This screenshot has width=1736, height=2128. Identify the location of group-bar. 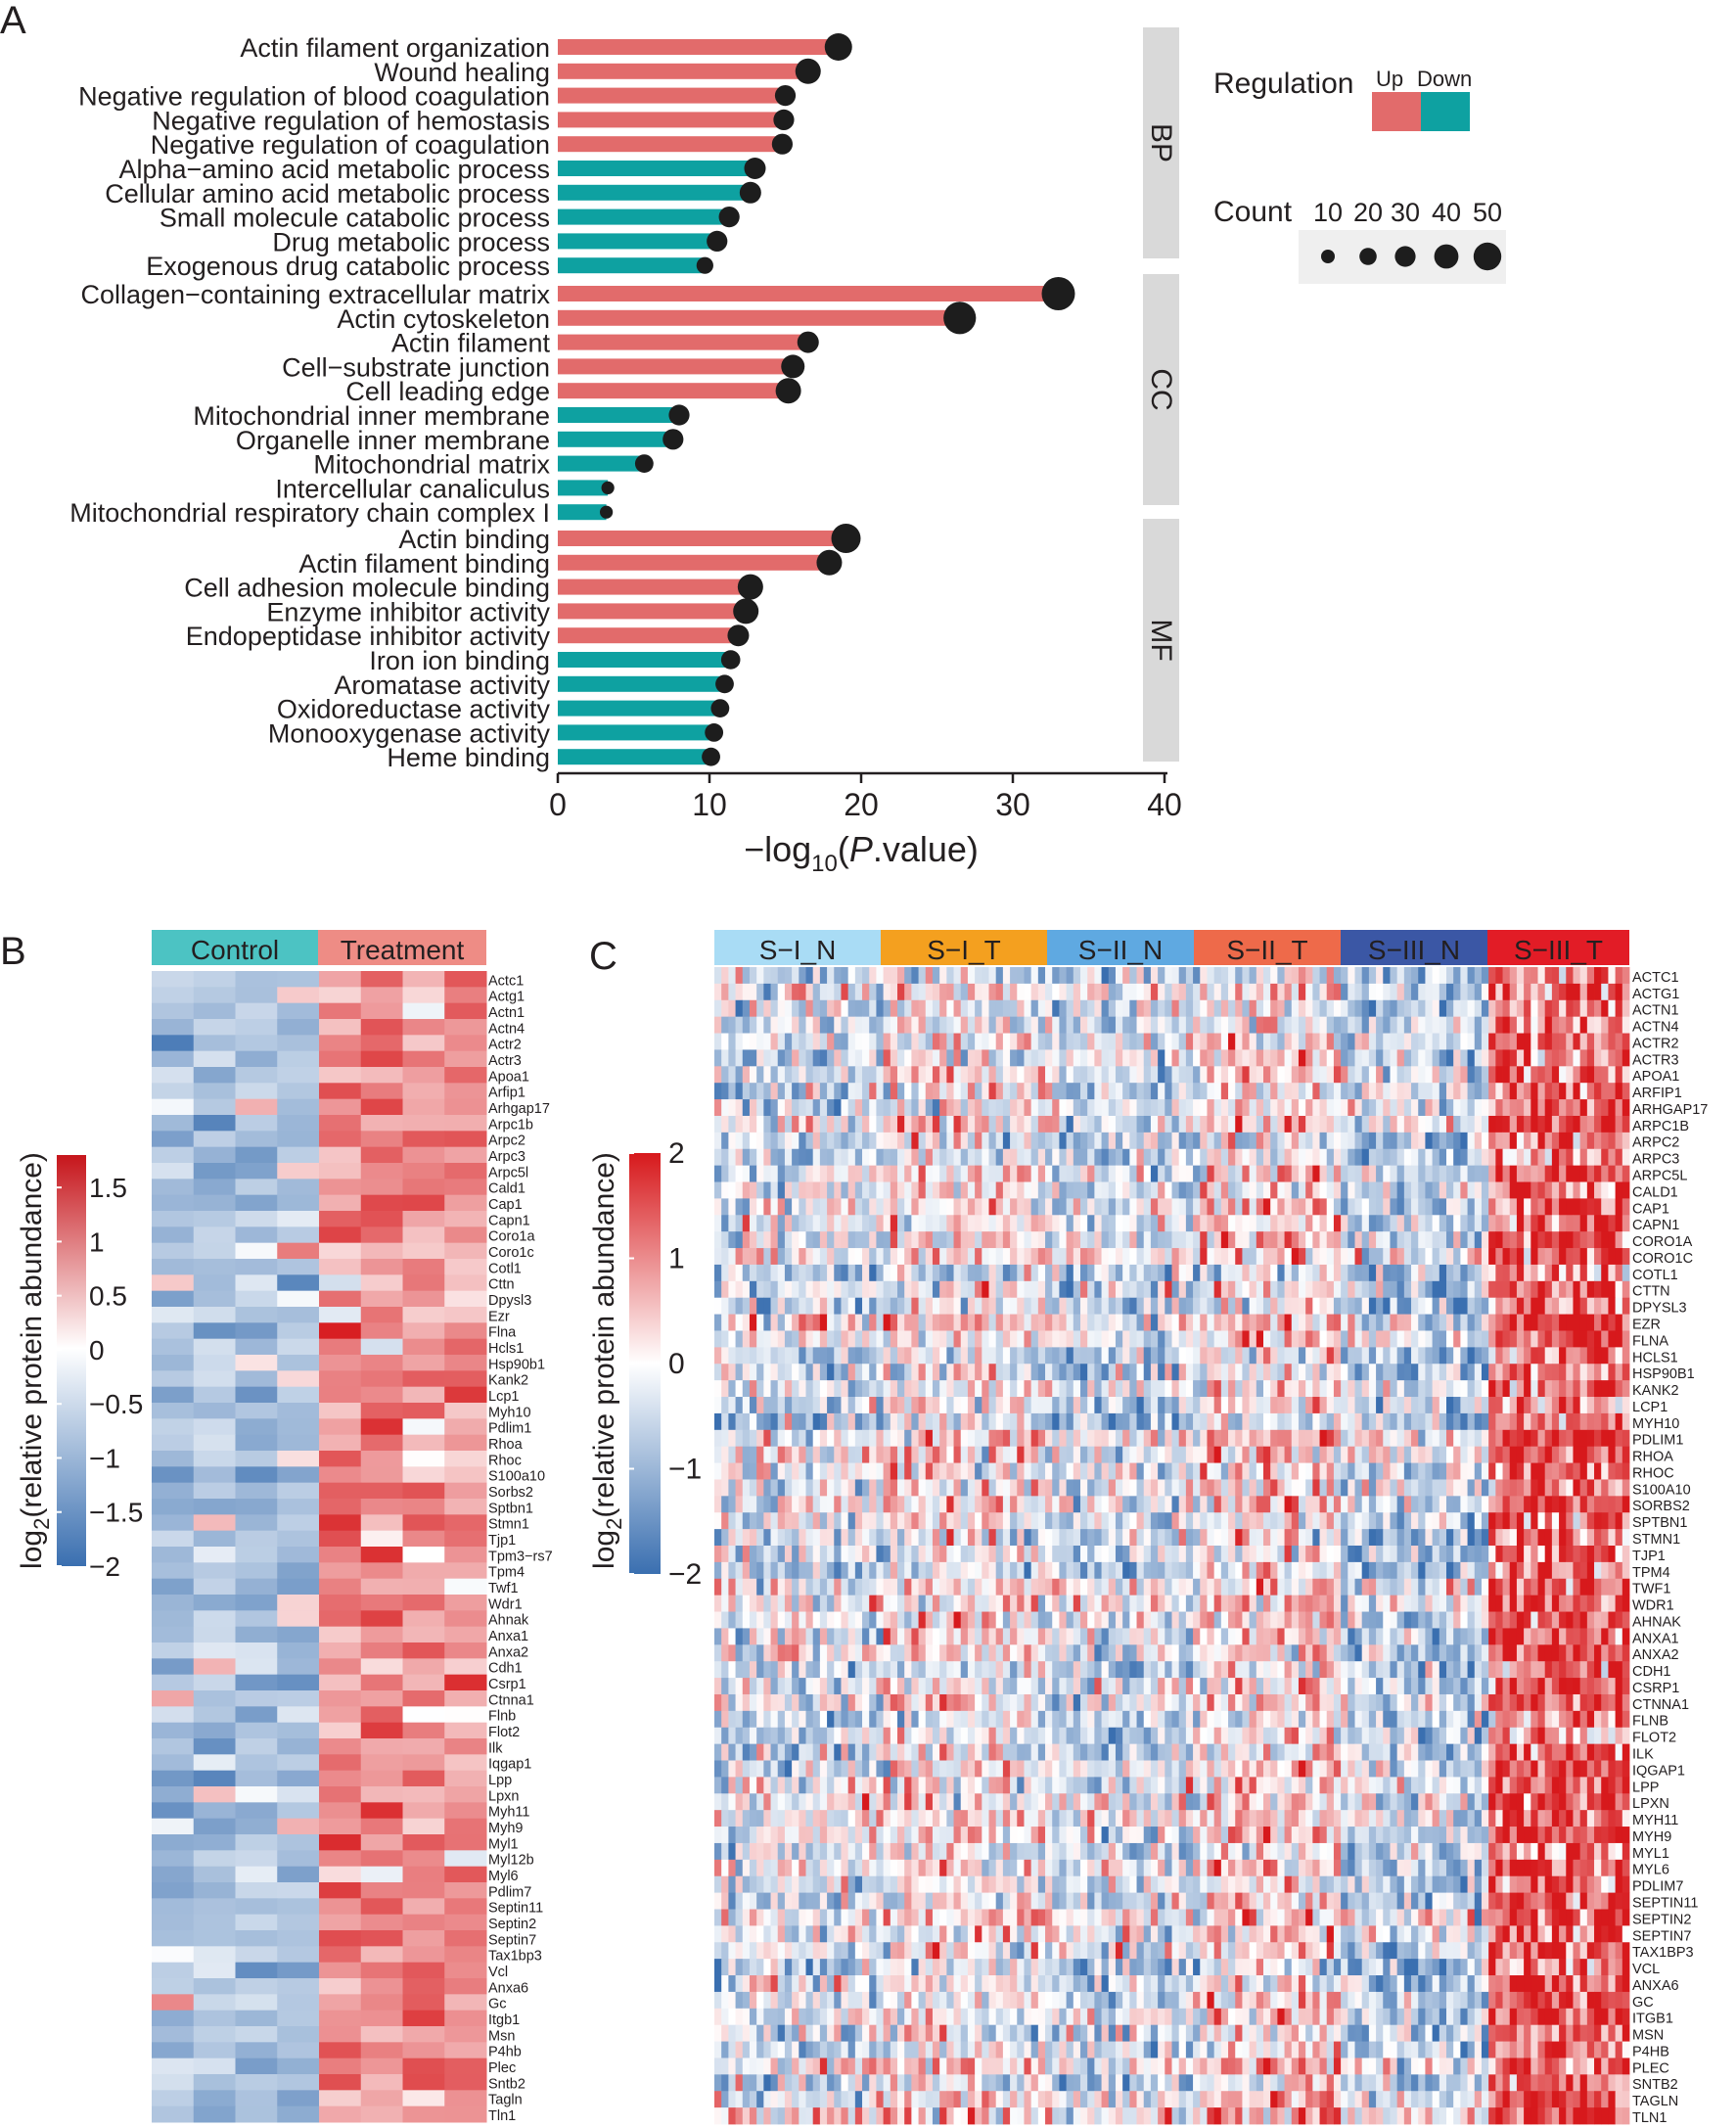
(964, 947).